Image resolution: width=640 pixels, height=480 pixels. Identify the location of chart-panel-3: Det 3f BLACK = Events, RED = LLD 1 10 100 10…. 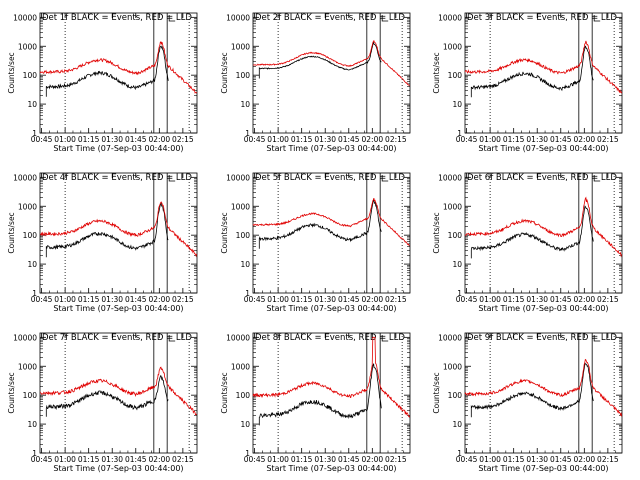
(527, 82).